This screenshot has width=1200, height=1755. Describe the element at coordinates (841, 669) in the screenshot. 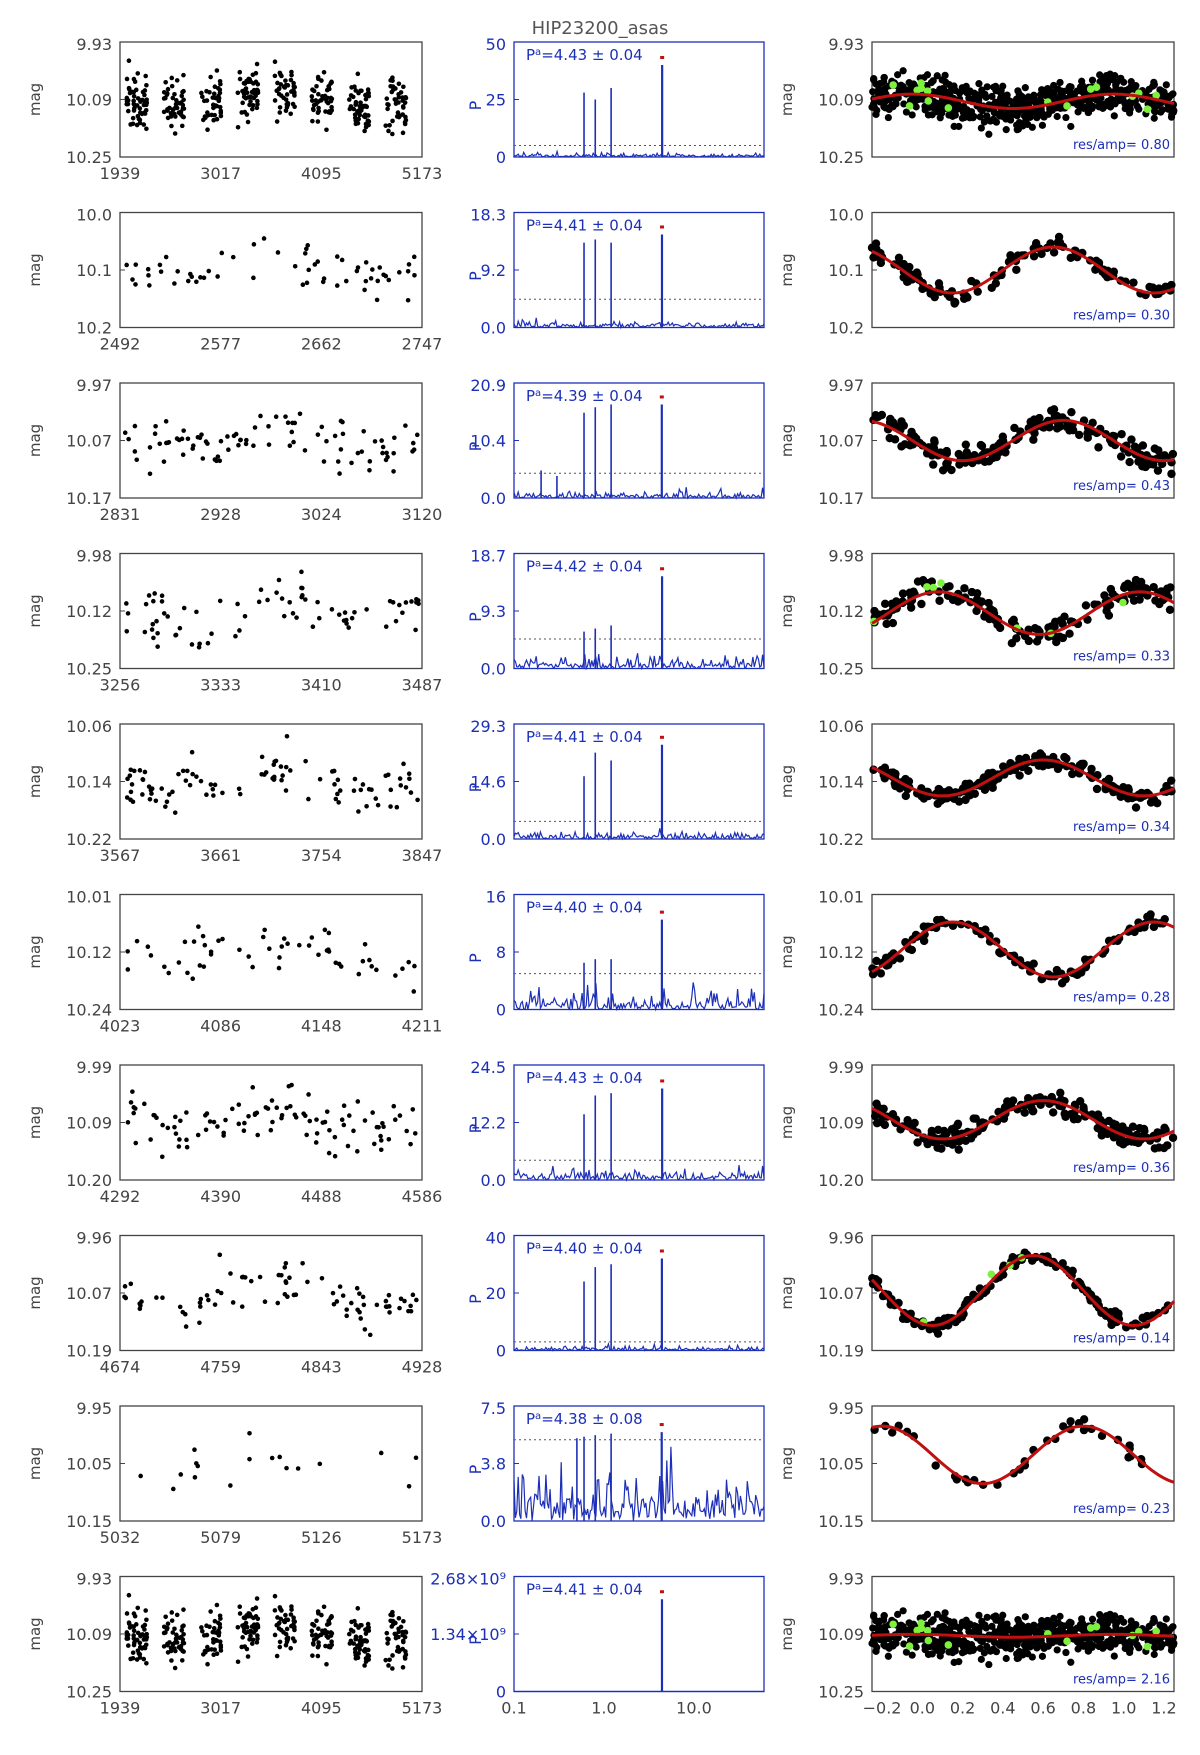

I see `y-tick-label: 10.25` at that location.